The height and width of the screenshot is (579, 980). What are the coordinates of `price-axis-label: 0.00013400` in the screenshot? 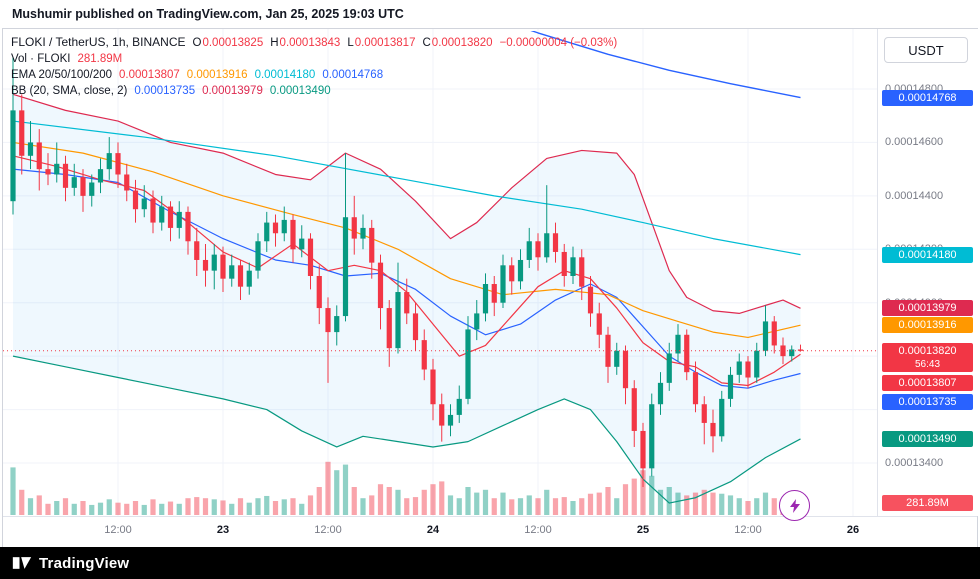 It's located at (914, 462).